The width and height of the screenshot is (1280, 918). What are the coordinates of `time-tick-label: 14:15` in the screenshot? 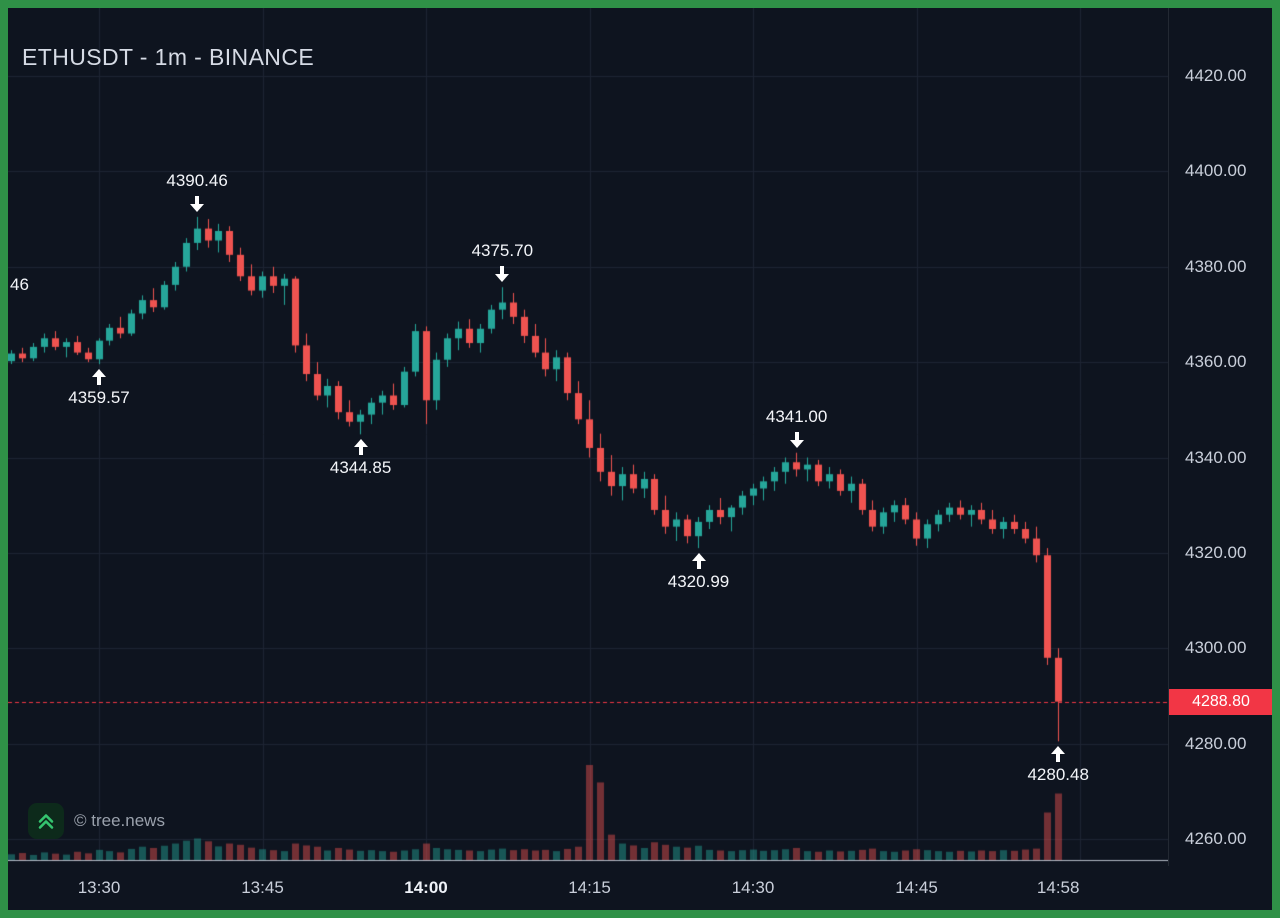 It's located at (589, 887).